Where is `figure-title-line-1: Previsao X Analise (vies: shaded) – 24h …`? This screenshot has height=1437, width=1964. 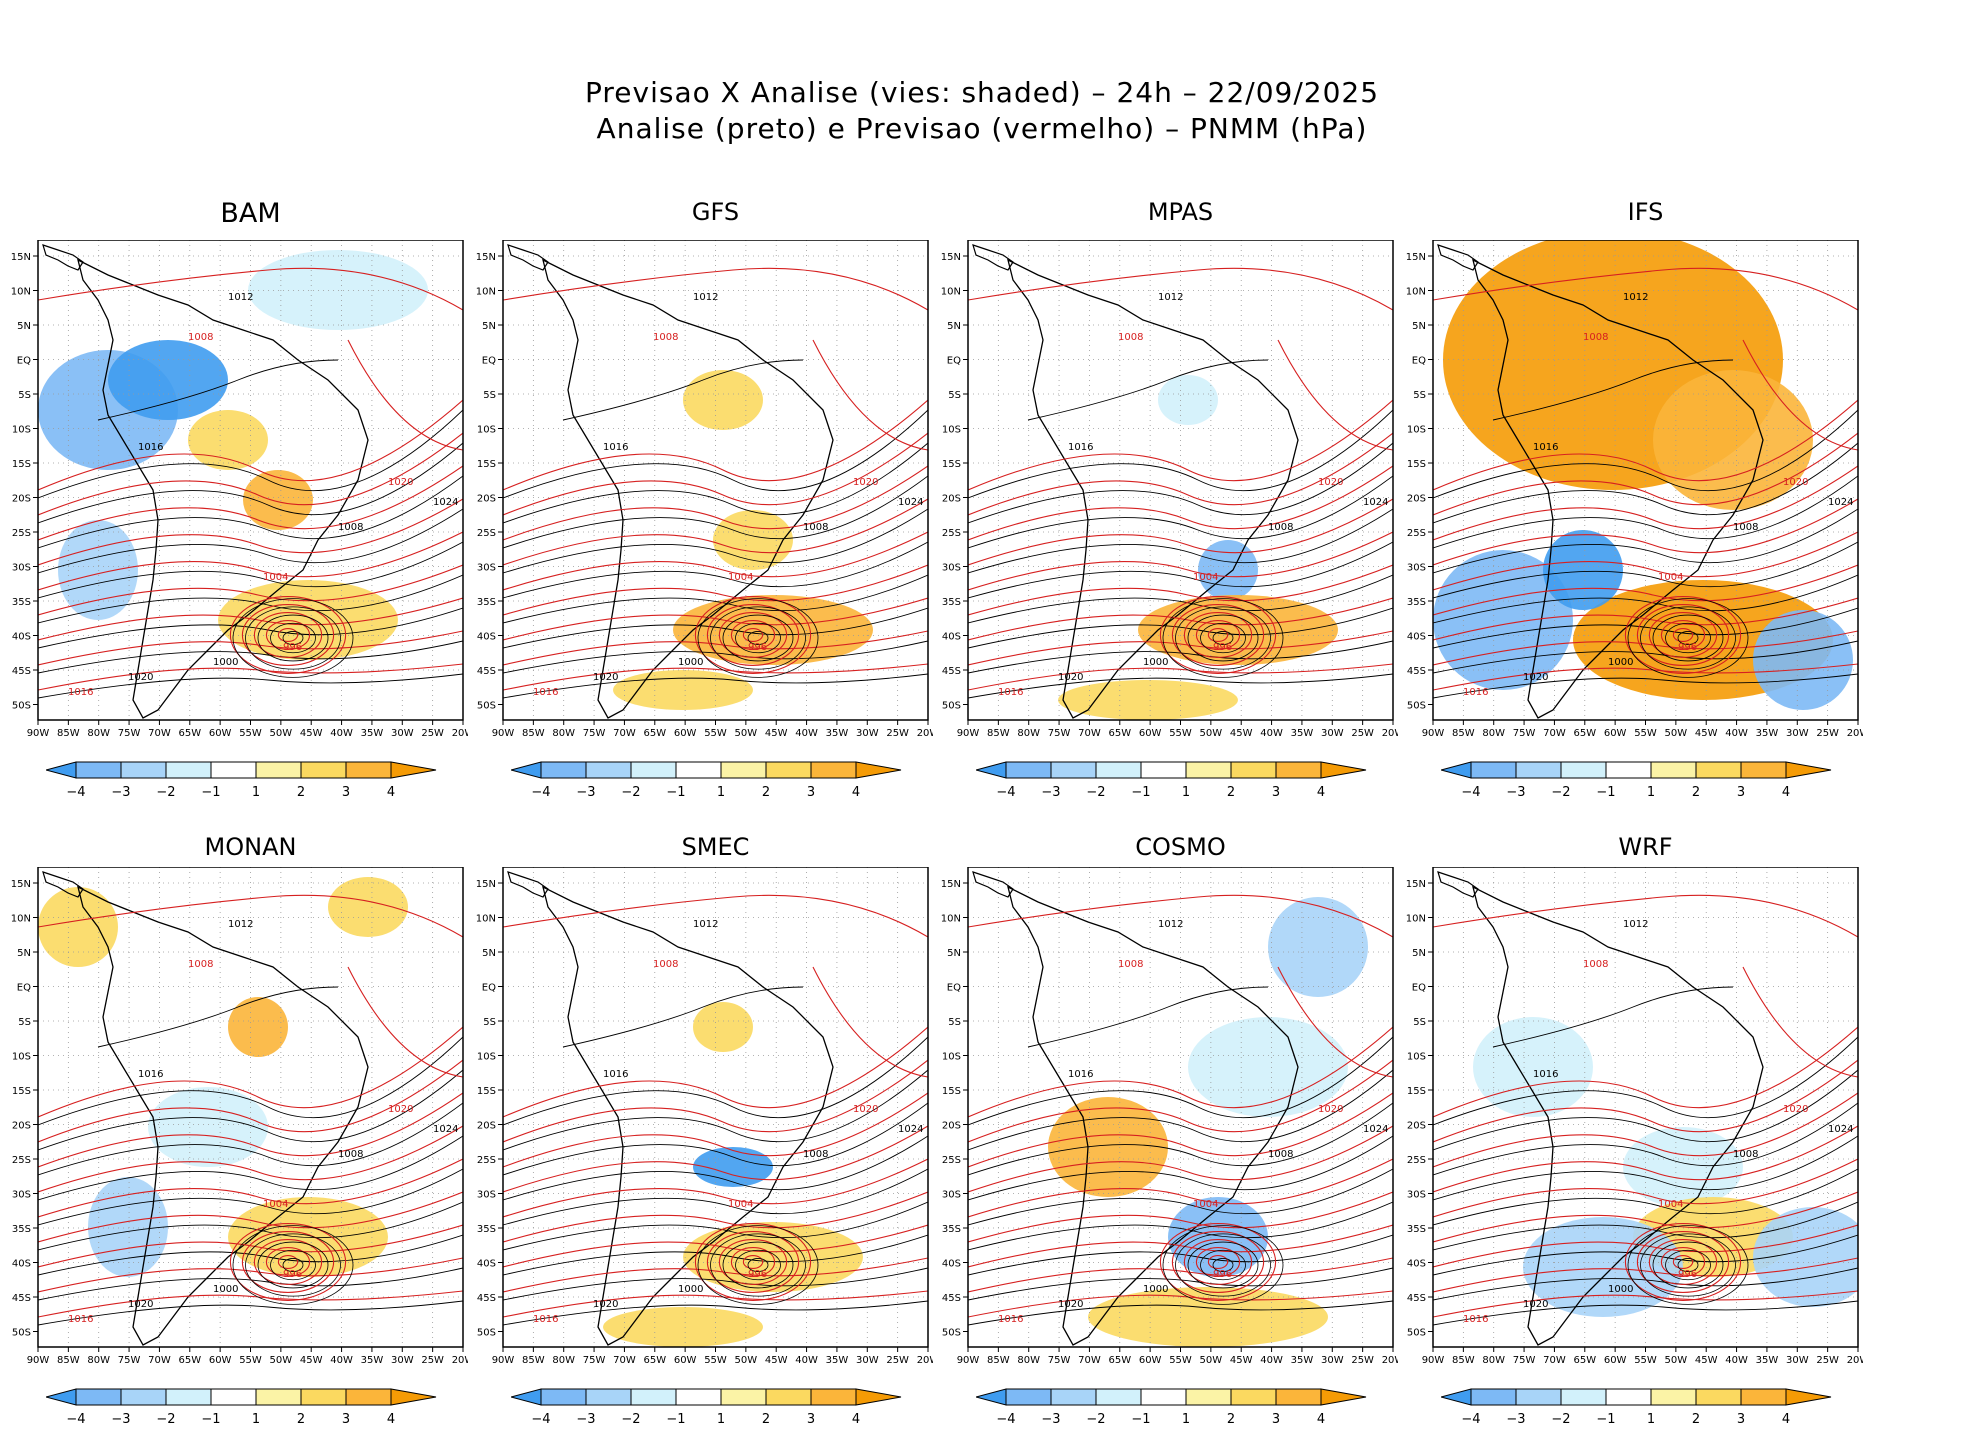 figure-title-line-1: Previsao X Analise (vies: shaded) – 24h … is located at coordinates (982, 92).